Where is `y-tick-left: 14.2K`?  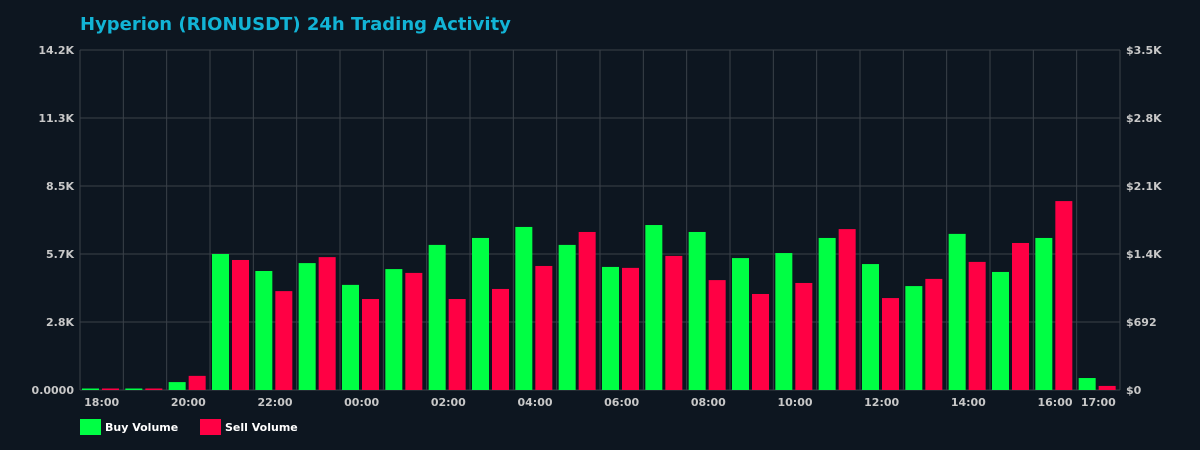
y-tick-left: 14.2K is located at coordinates (56, 50).